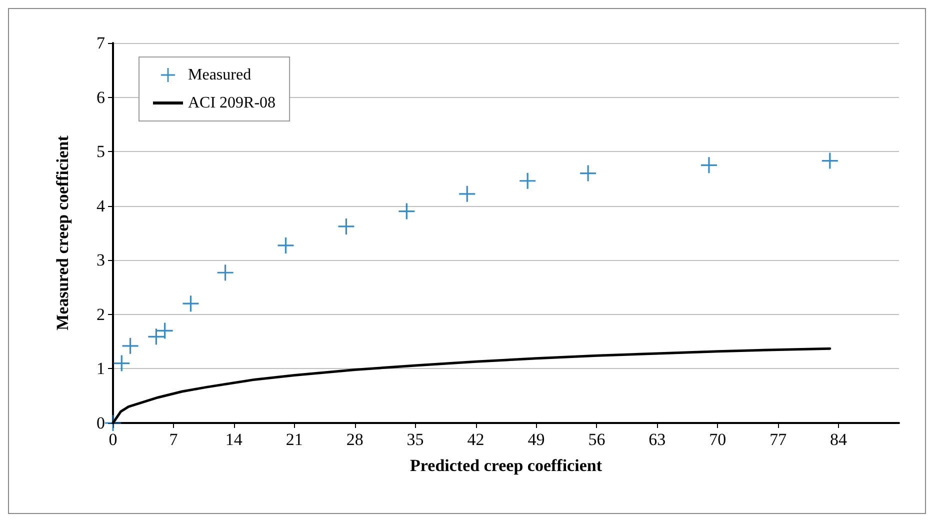  What do you see at coordinates (717, 439) in the screenshot?
I see `x-tick-label: 70` at bounding box center [717, 439].